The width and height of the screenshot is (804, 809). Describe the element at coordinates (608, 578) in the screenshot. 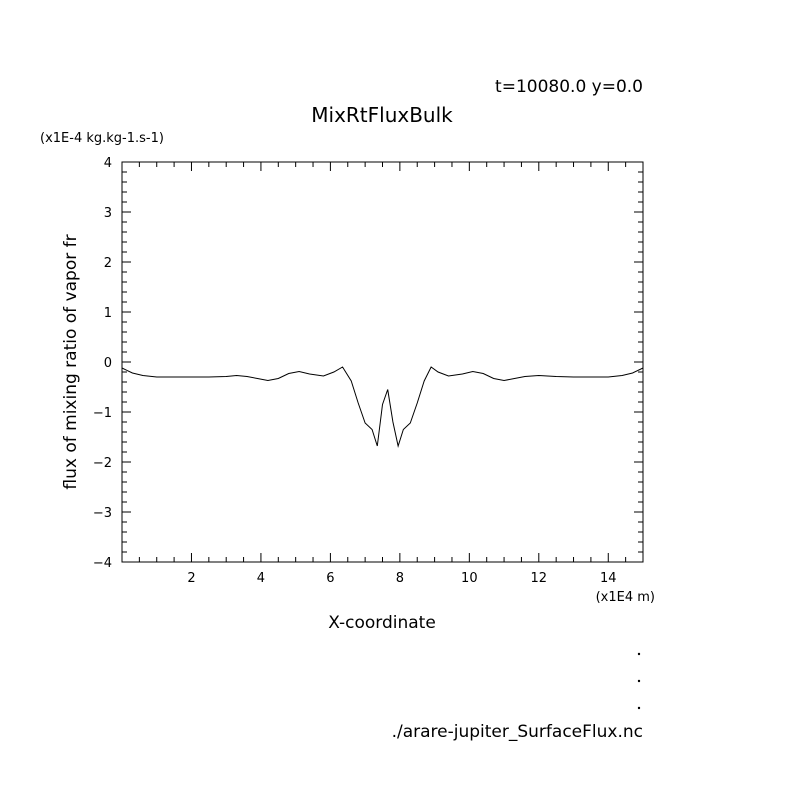

I see `x-tick-label: 14` at that location.